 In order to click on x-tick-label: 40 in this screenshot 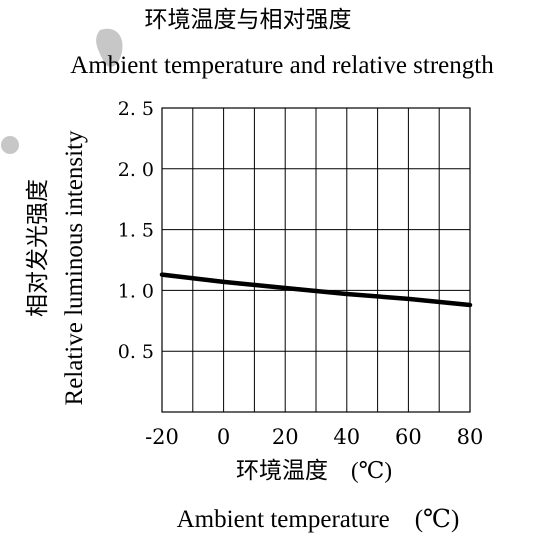, I will do `click(346, 437)`.